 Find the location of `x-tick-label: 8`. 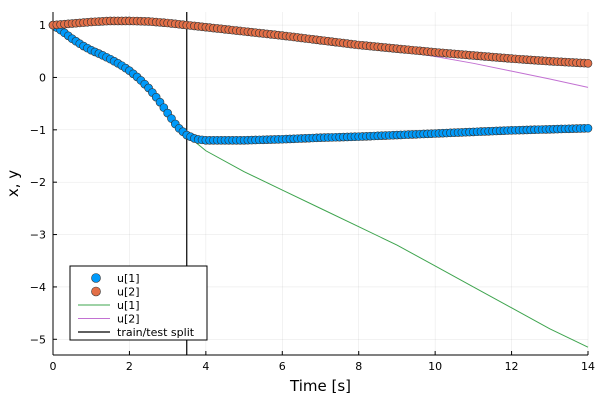

x-tick-label: 8 is located at coordinates (358, 366).